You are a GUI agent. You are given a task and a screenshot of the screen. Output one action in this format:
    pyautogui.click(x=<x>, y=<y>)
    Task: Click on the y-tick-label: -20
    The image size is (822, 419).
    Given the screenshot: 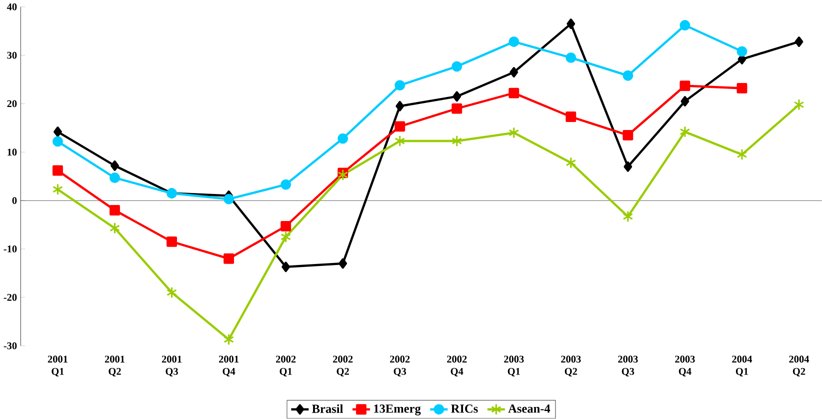 What is the action you would take?
    pyautogui.click(x=10, y=297)
    